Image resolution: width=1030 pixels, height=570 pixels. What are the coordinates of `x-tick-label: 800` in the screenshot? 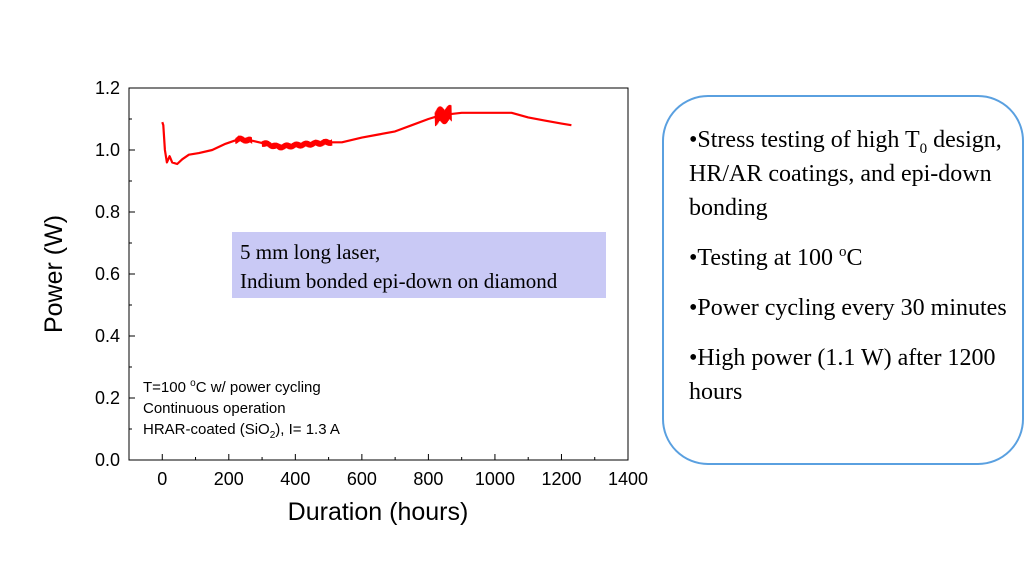 It's located at (428, 479).